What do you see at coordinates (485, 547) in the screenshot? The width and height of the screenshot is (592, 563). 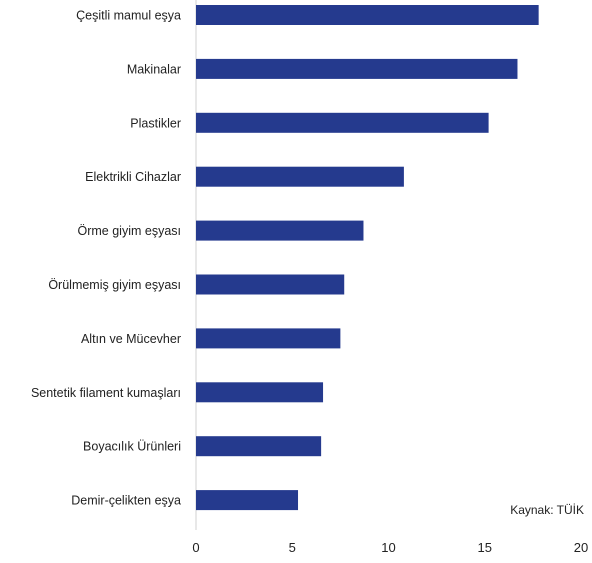 I see `x-tick-label: 15` at bounding box center [485, 547].